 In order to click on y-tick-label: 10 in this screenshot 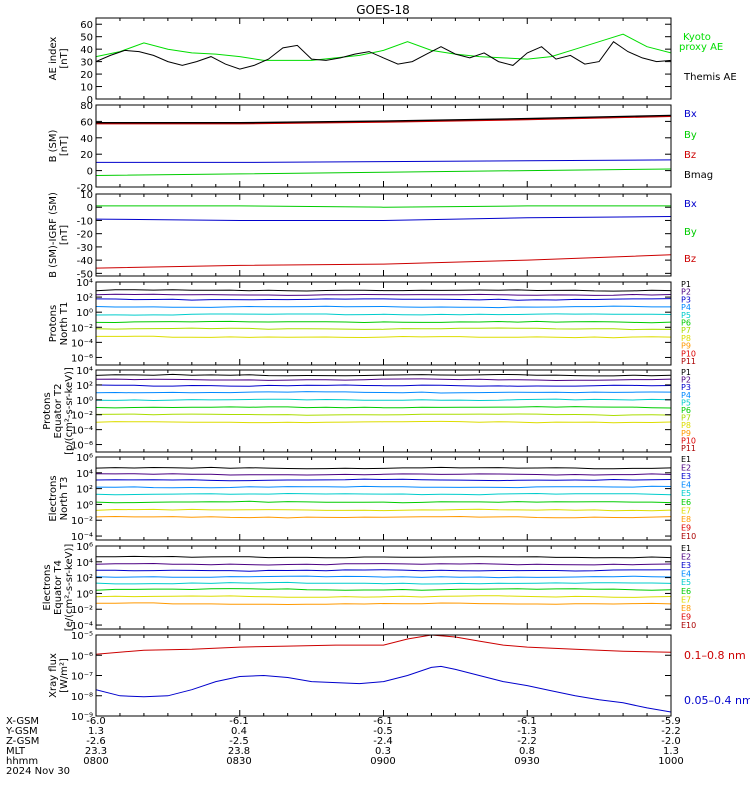, I will do `click(86, 195)`.